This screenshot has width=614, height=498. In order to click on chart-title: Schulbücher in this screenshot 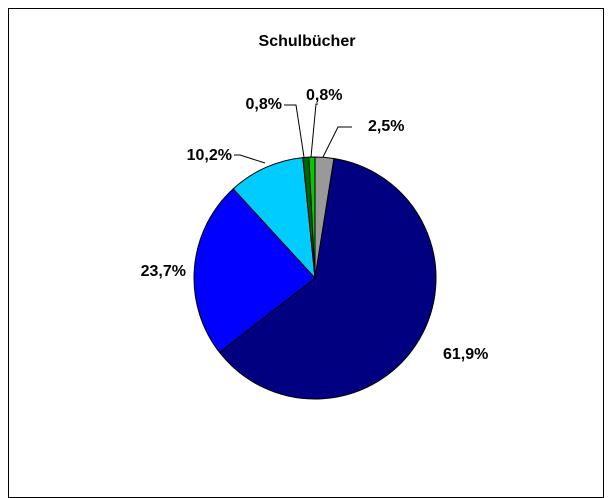, I will do `click(307, 41)`.